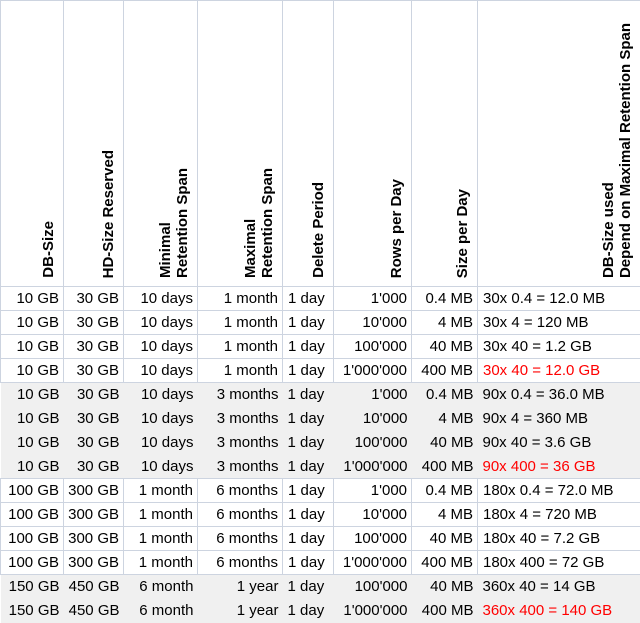  What do you see at coordinates (160, 143) in the screenshot?
I see `column-header-minimal-retention-span: Minimal Retention Span` at bounding box center [160, 143].